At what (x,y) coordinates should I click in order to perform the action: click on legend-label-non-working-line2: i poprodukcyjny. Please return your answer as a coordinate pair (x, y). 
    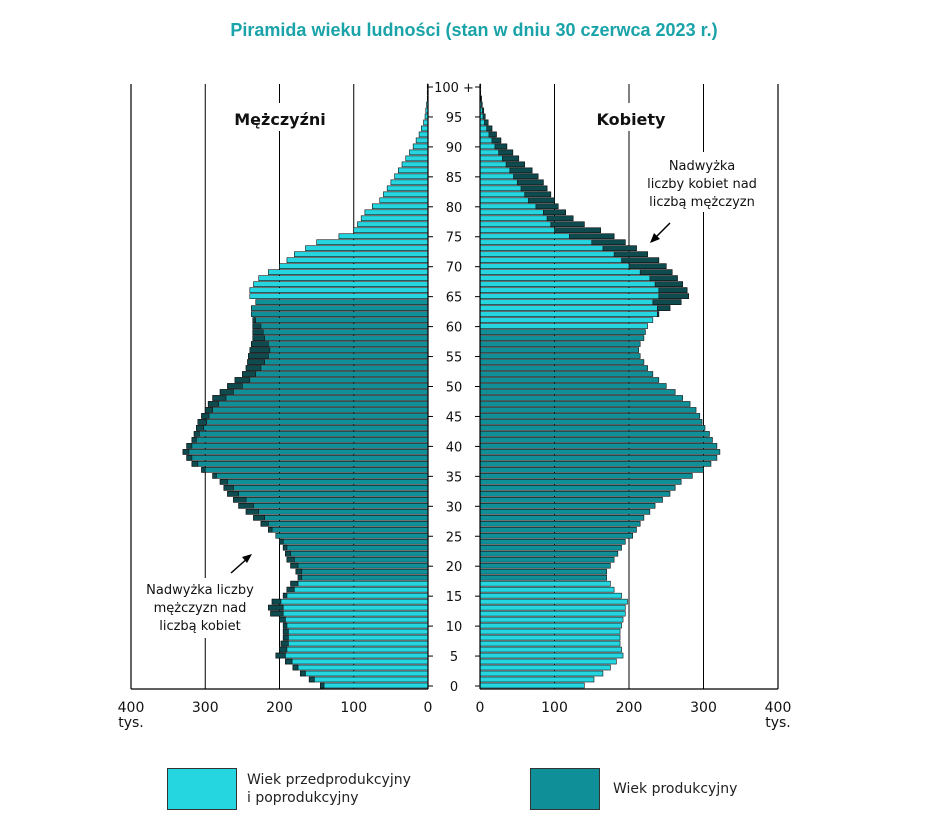
    Looking at the image, I should click on (303, 798).